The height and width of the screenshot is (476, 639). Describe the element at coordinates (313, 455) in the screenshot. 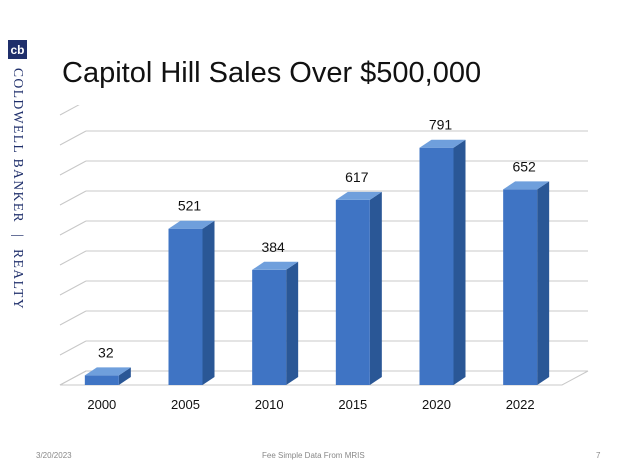

I see `footer-source: Fee Simple Data From MRIS` at that location.